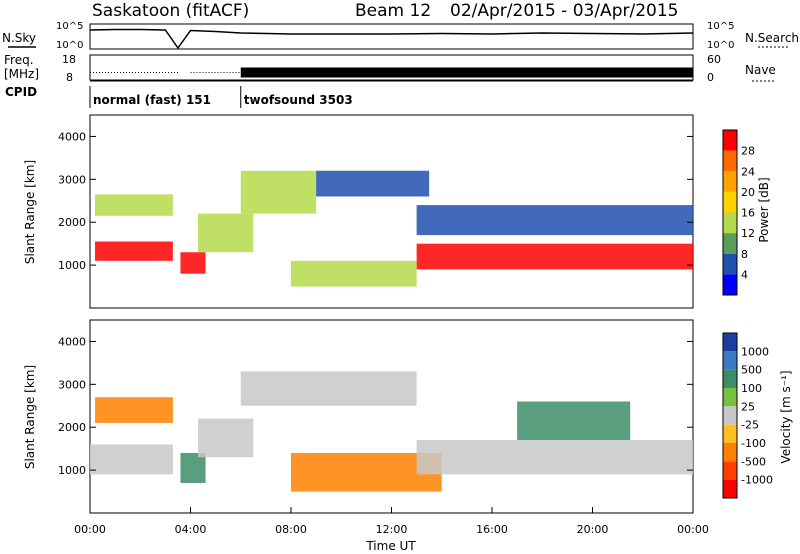 The image size is (800, 554). Describe the element at coordinates (744, 254) in the screenshot. I see `power-colorbar-tick-5: 8` at that location.